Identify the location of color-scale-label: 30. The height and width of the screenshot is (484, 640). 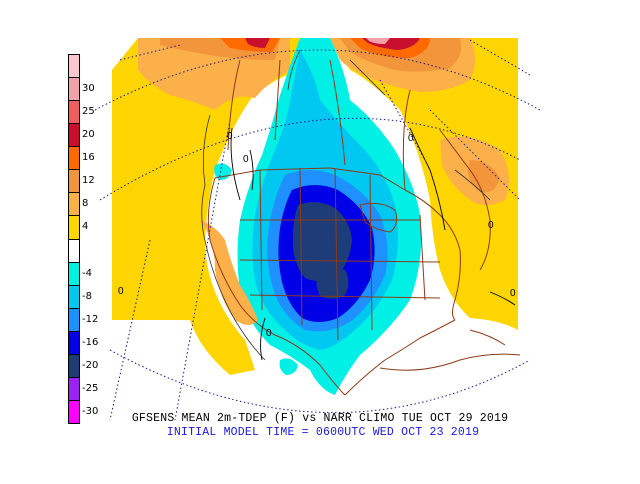
(88, 88).